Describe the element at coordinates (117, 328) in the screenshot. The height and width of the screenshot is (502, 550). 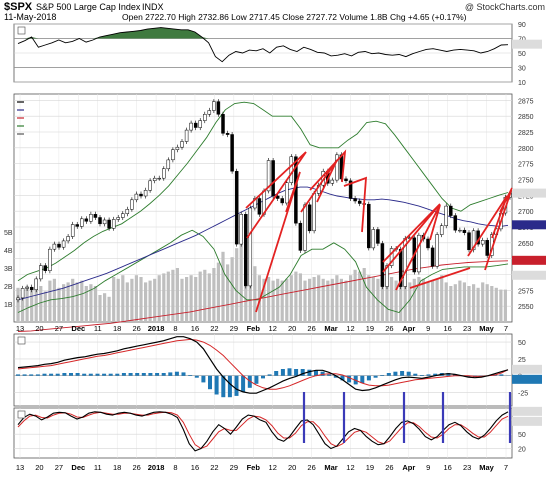
I see `x-tick-label: 18` at that location.